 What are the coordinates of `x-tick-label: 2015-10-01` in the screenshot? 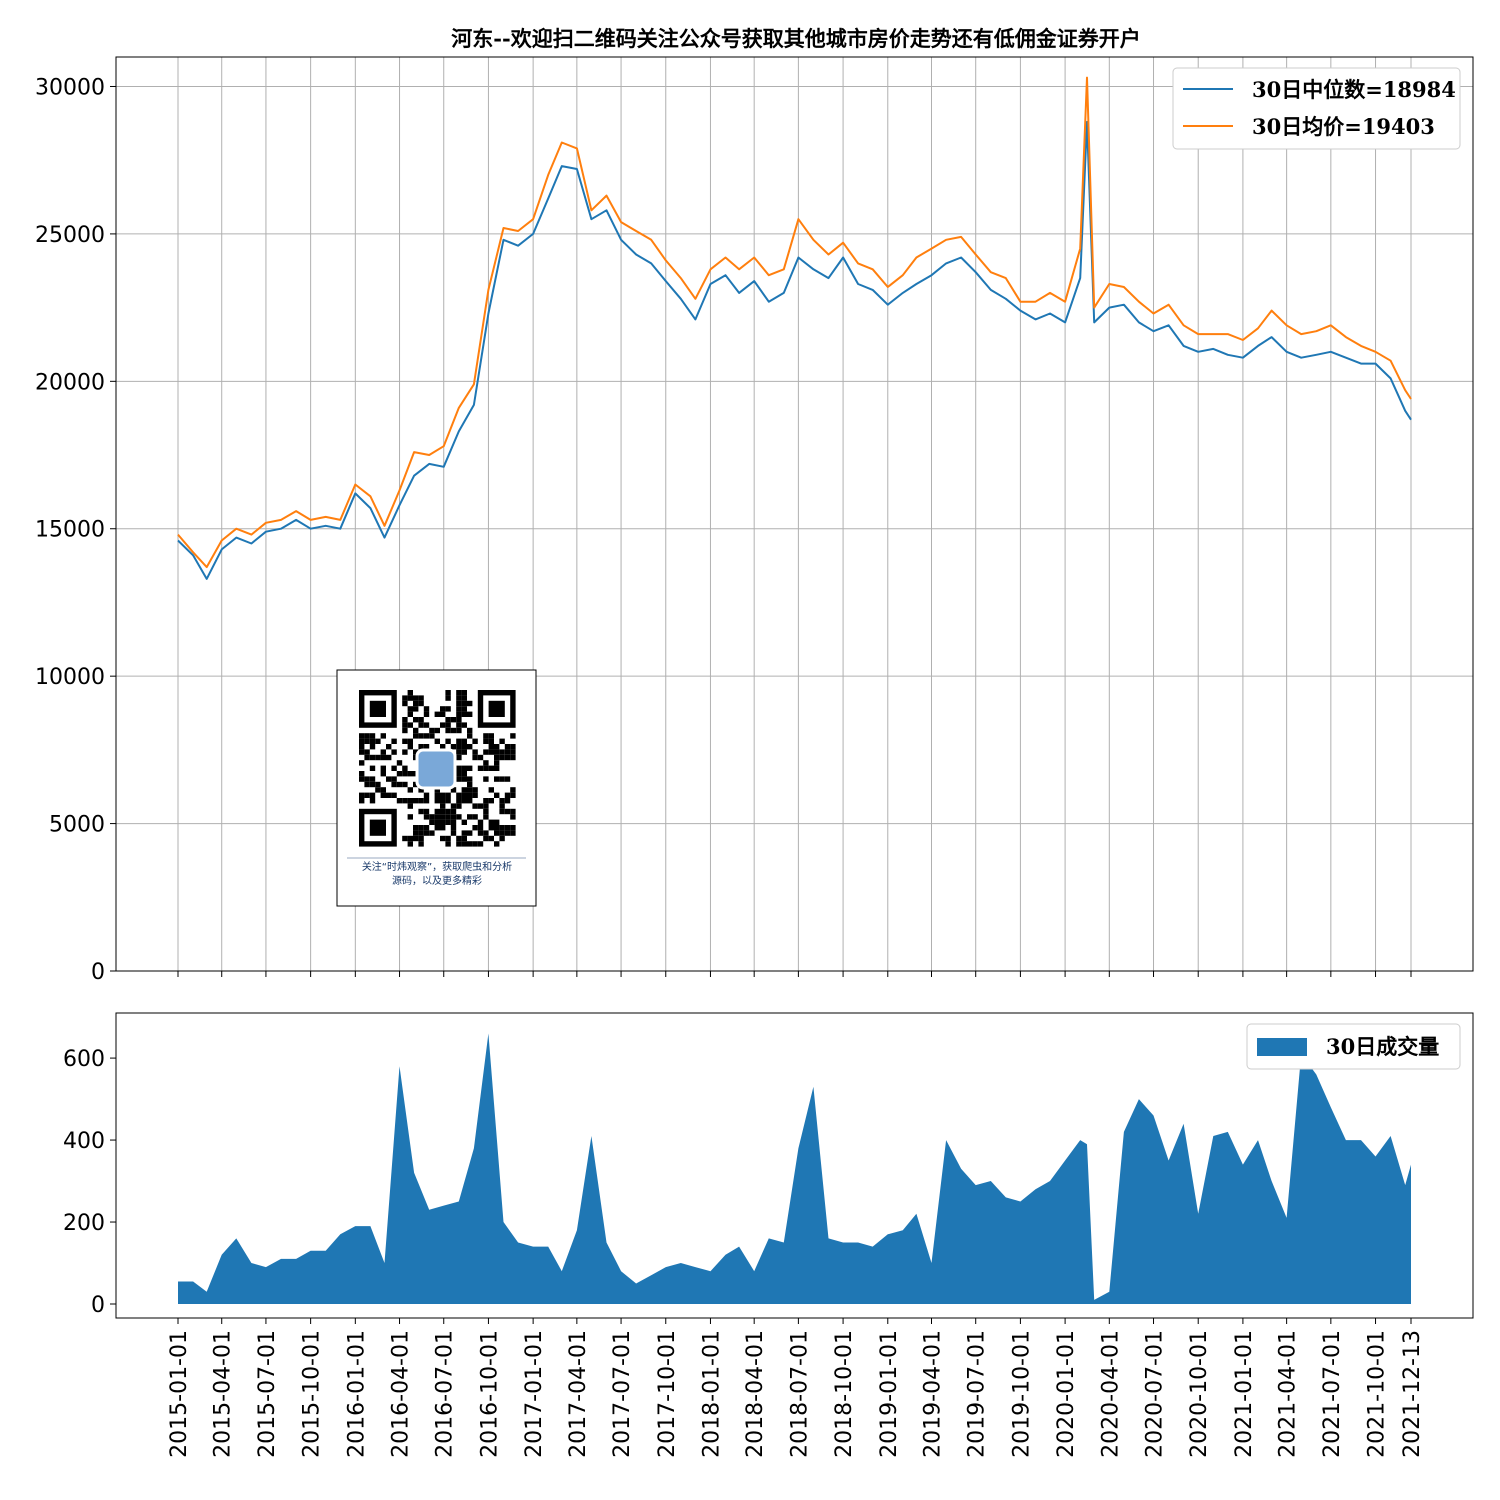 It's located at (312, 1394).